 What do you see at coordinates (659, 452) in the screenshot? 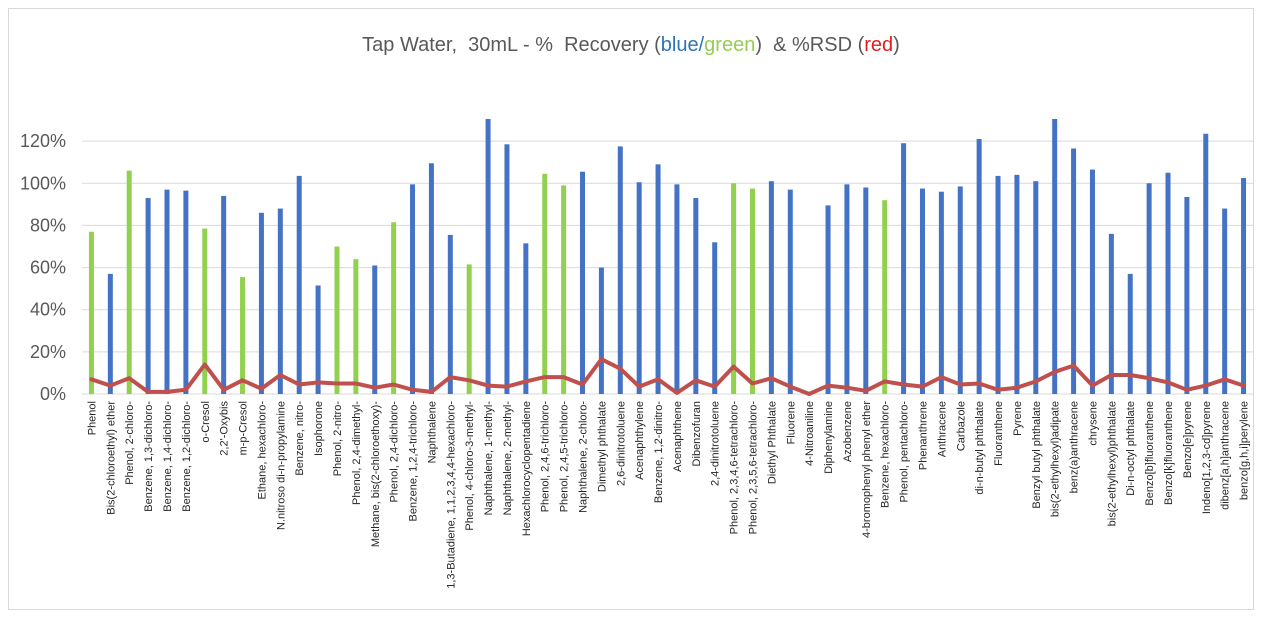
I see `x-tick-label: Benzene, 1,2-dinitro-` at bounding box center [659, 452].